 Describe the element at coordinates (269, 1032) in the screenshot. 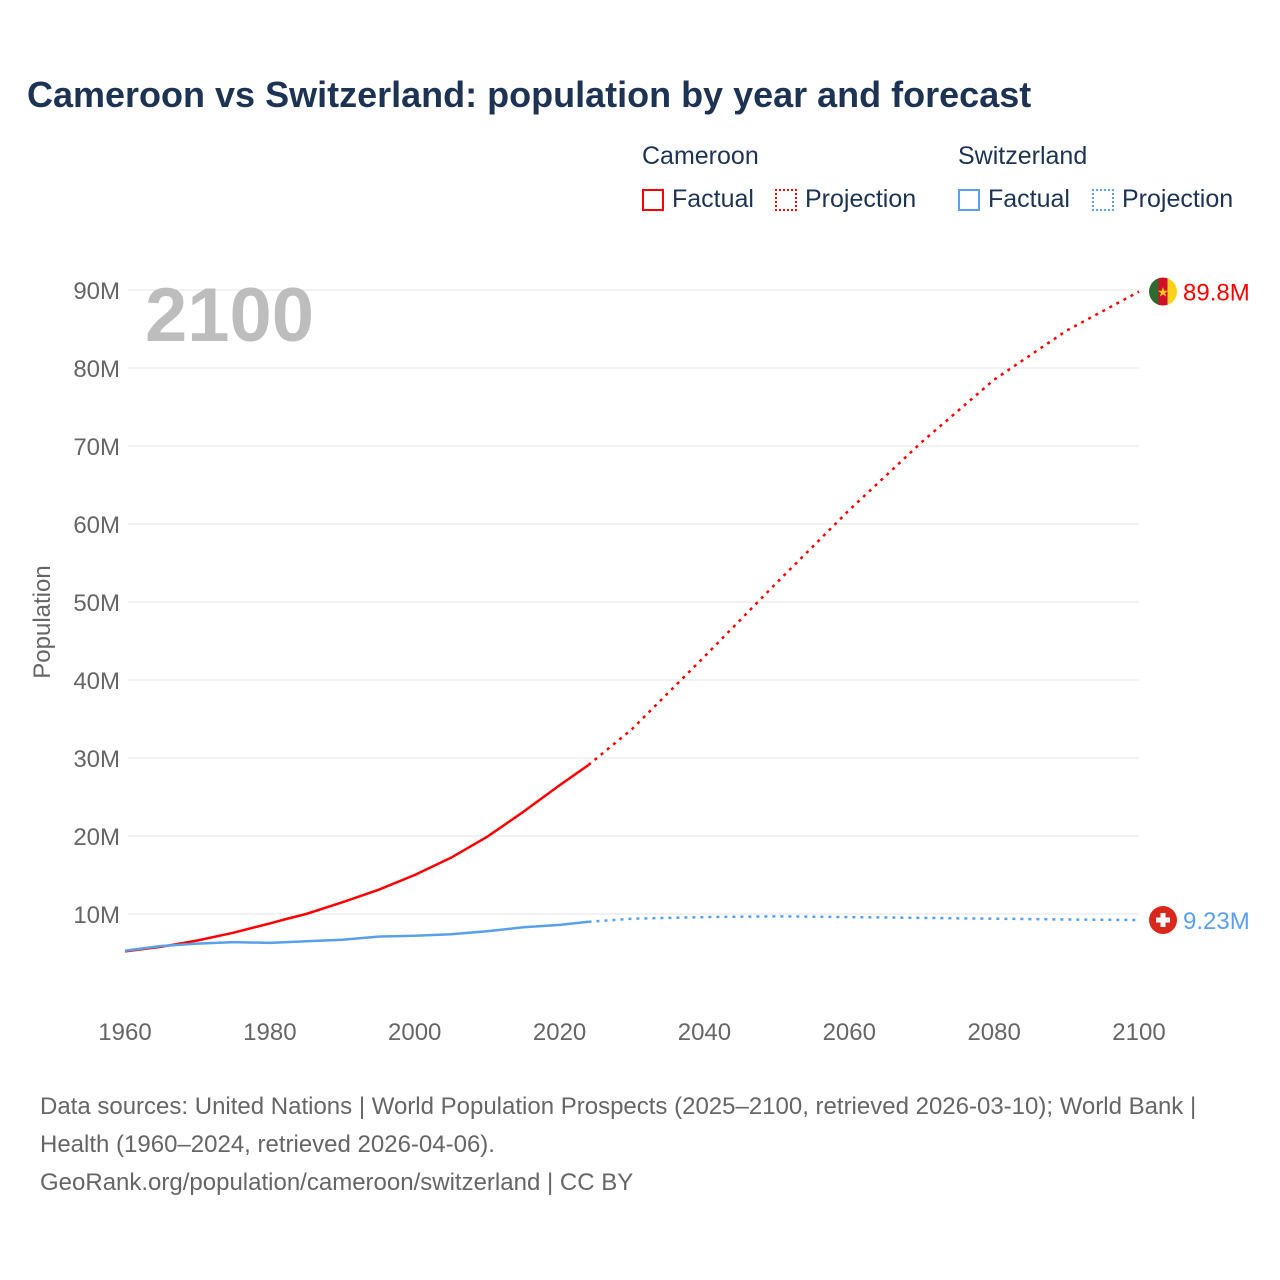

I see `x-tick-label: 1980` at that location.